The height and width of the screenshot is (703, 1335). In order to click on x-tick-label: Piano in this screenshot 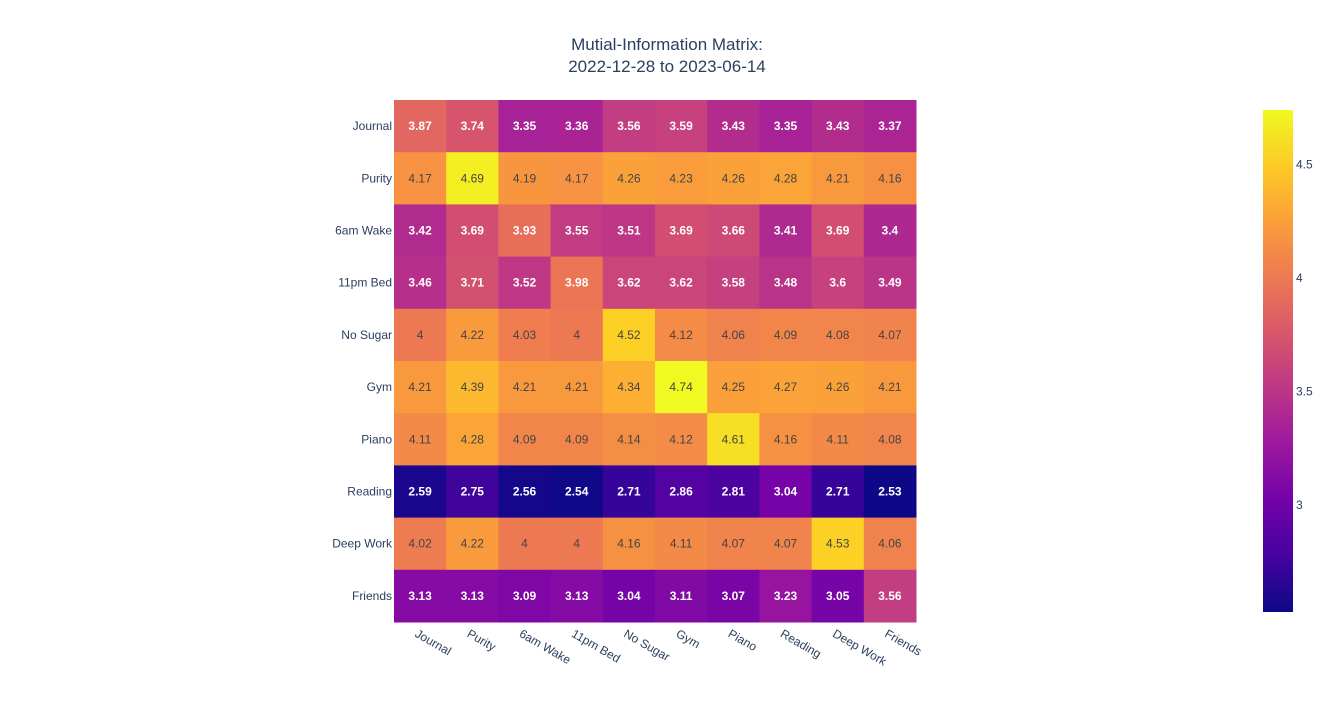, I will do `click(743, 640)`.